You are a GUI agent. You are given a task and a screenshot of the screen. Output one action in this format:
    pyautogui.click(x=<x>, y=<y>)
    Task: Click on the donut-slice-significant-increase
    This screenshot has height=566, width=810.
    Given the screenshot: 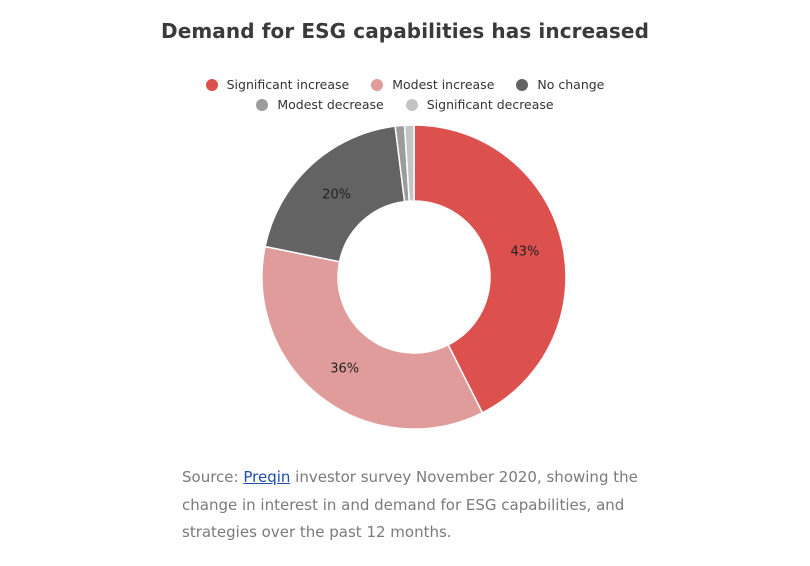 What is the action you would take?
    pyautogui.click(x=490, y=269)
    